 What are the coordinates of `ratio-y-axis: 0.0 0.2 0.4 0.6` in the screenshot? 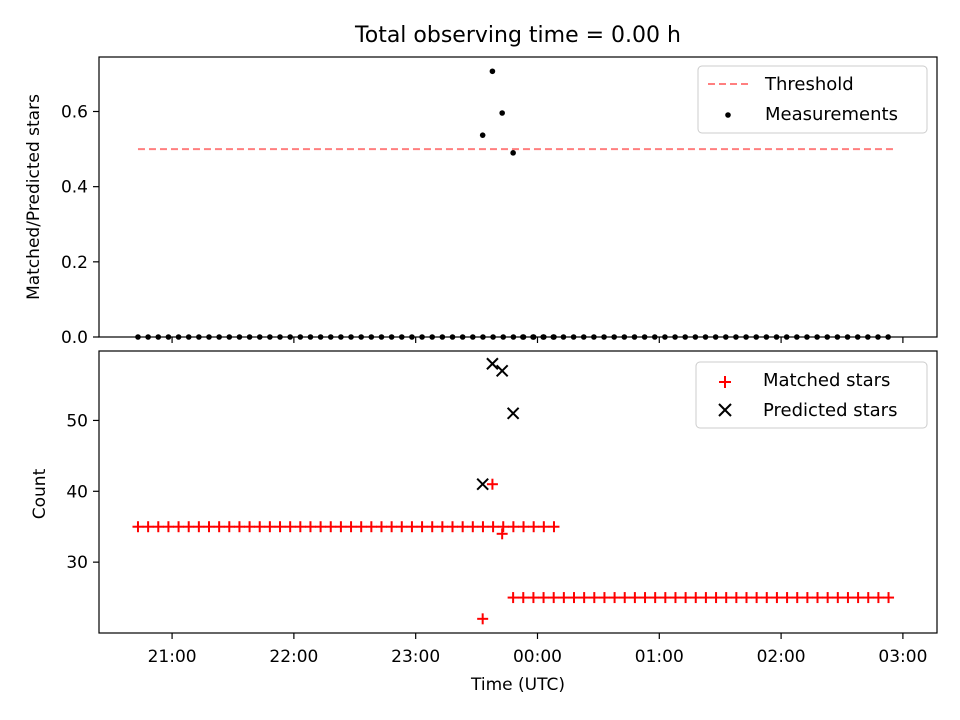 It's located at (80, 225).